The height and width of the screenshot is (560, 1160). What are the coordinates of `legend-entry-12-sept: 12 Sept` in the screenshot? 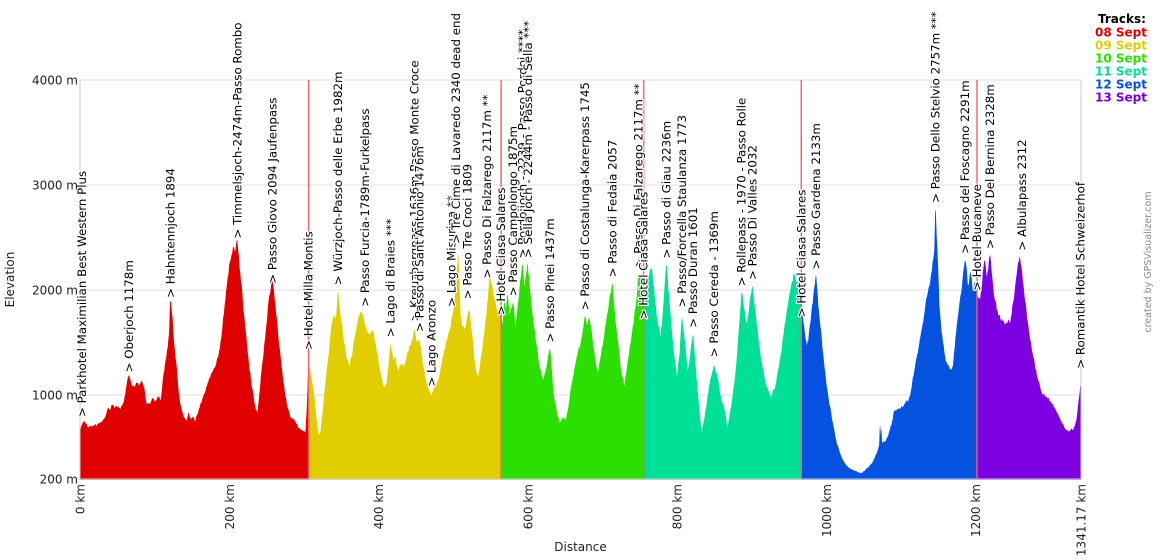 It's located at (1121, 85).